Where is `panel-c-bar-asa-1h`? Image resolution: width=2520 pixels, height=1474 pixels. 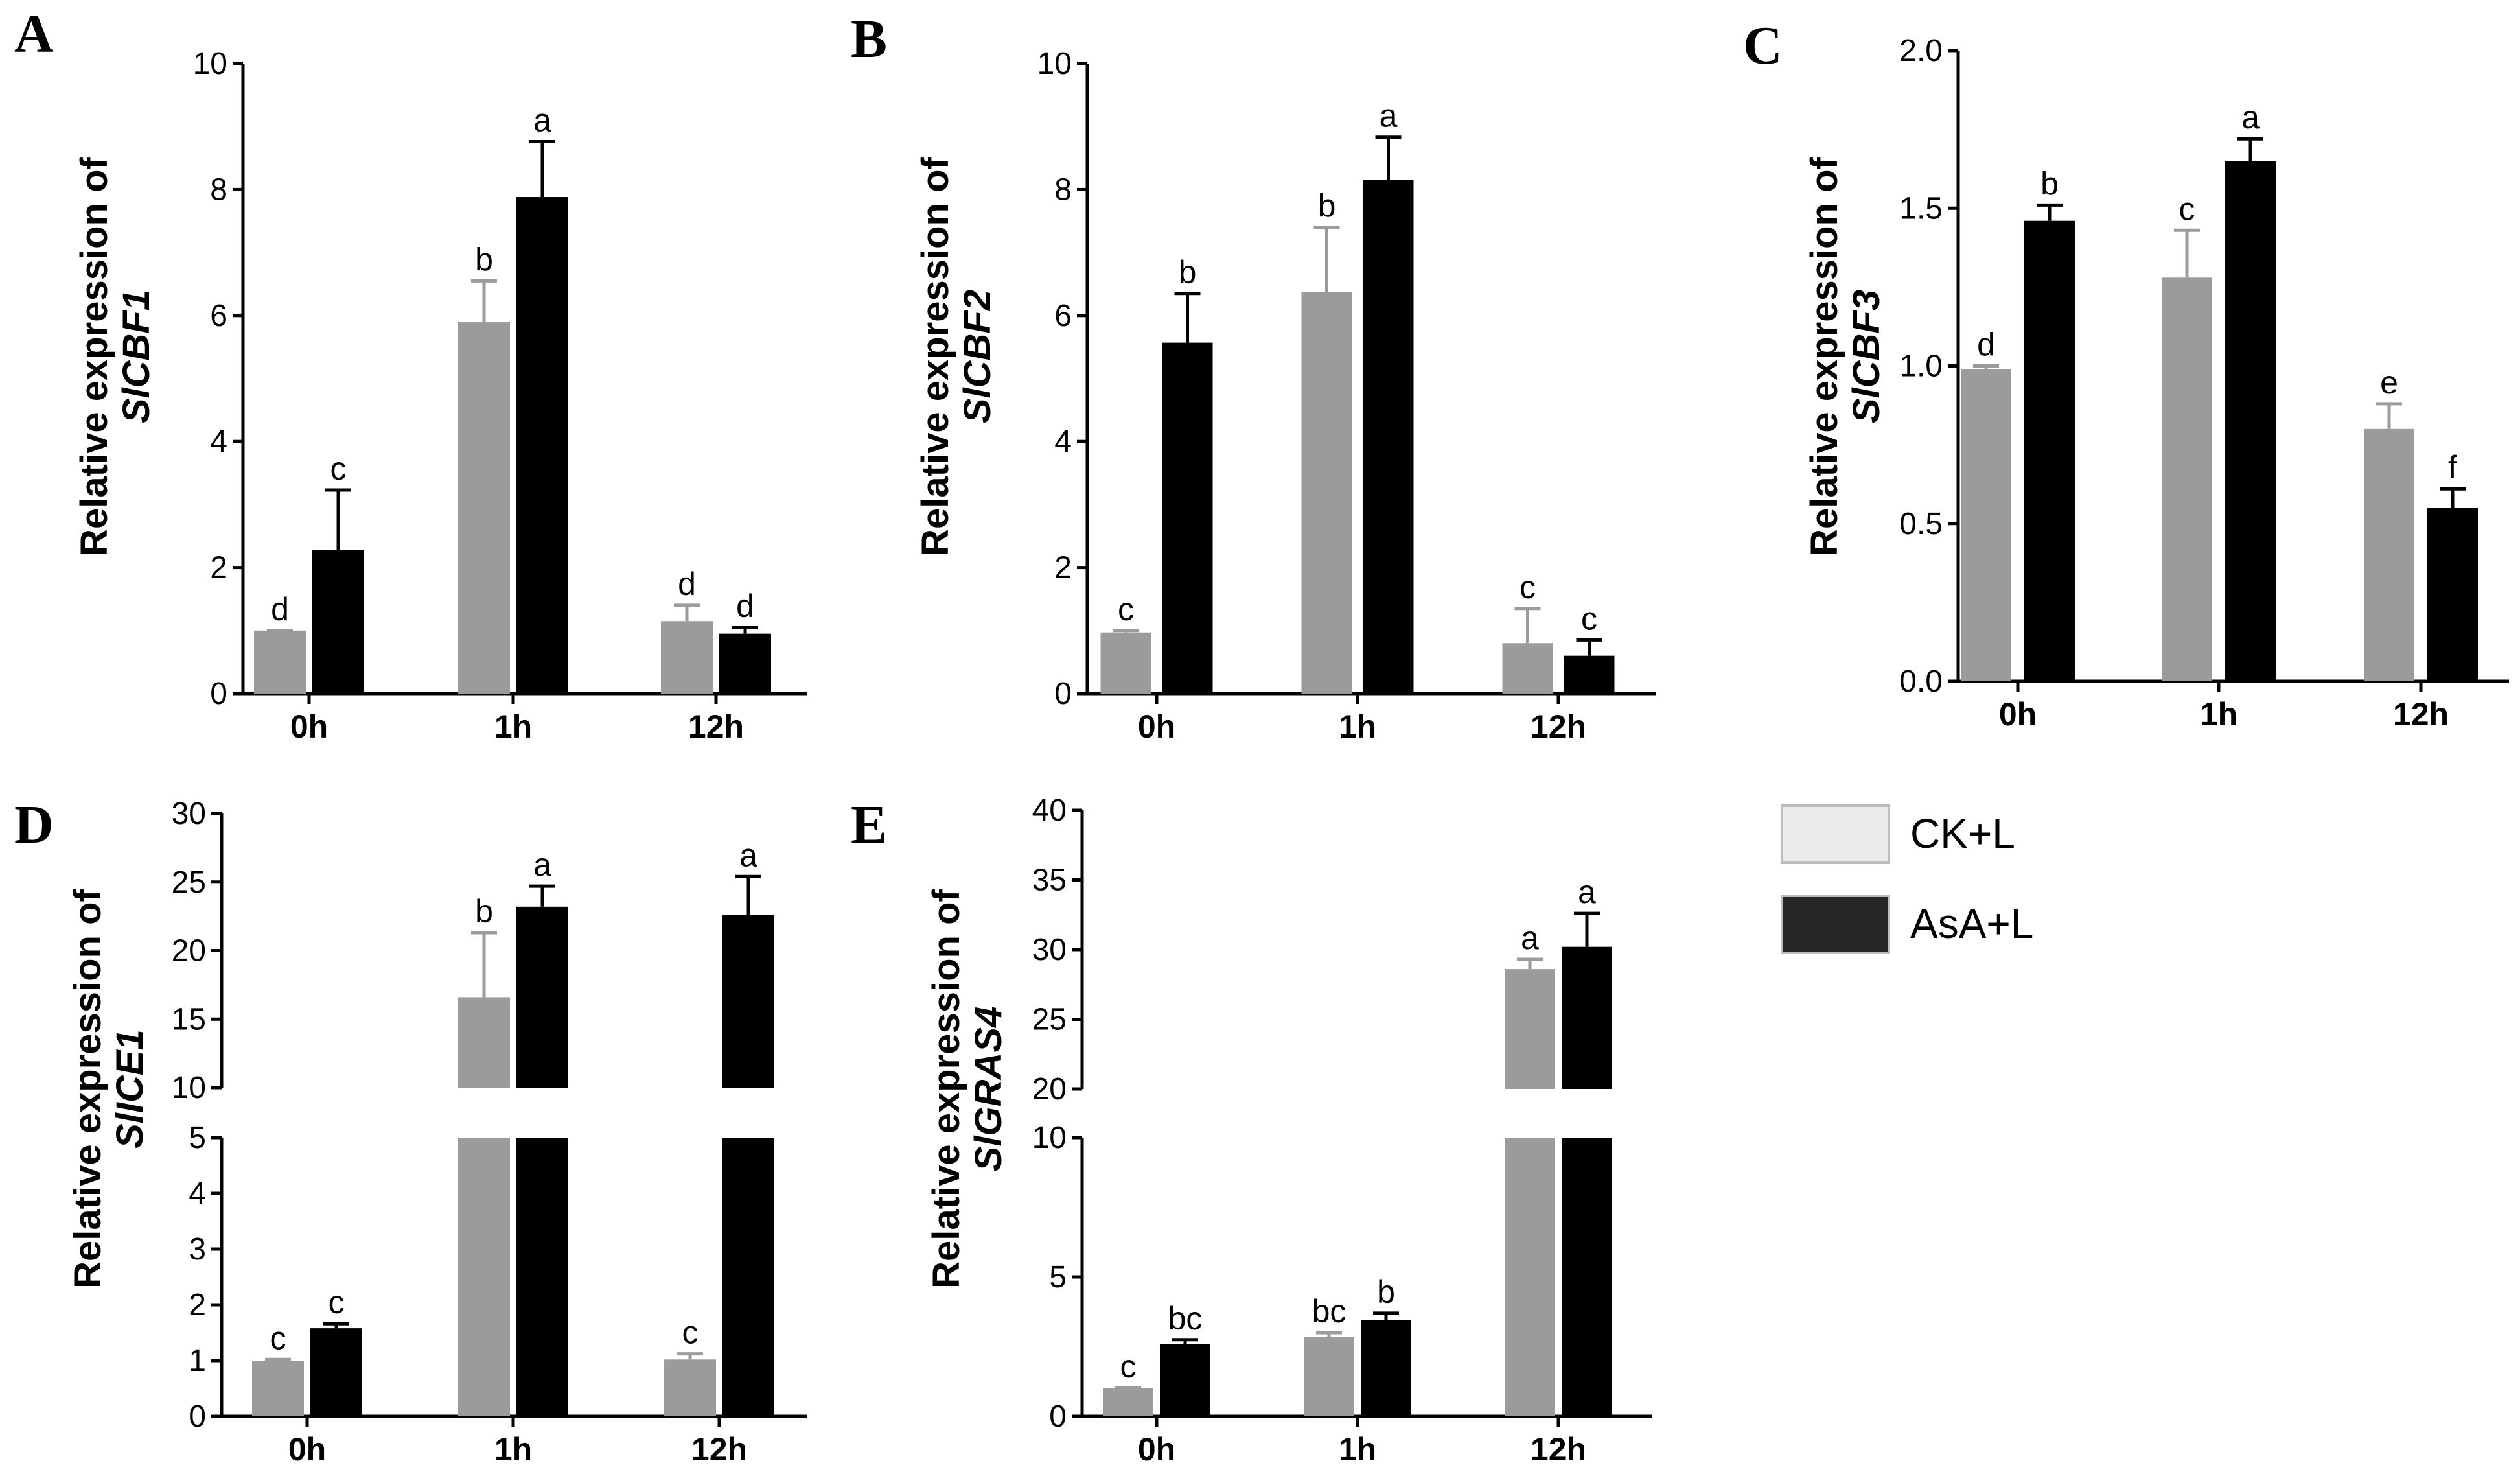 panel-c-bar-asa-1h is located at coordinates (2250, 421).